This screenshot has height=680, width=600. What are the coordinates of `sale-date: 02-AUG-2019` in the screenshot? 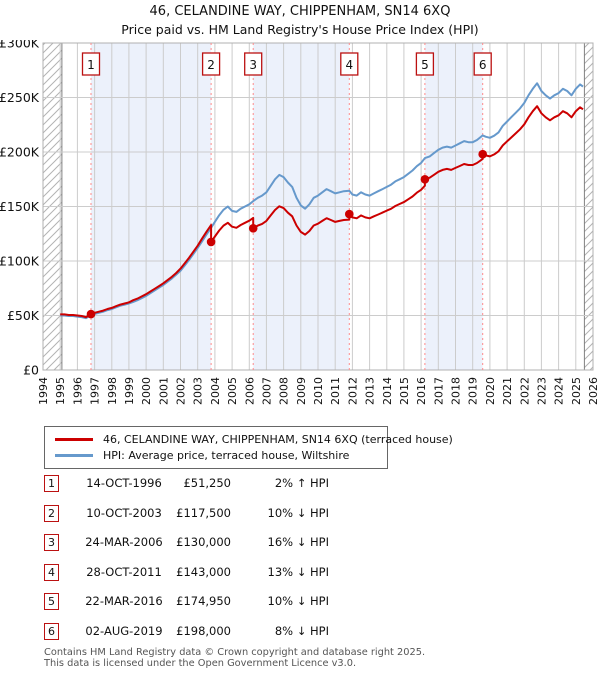 It's located at (124, 630).